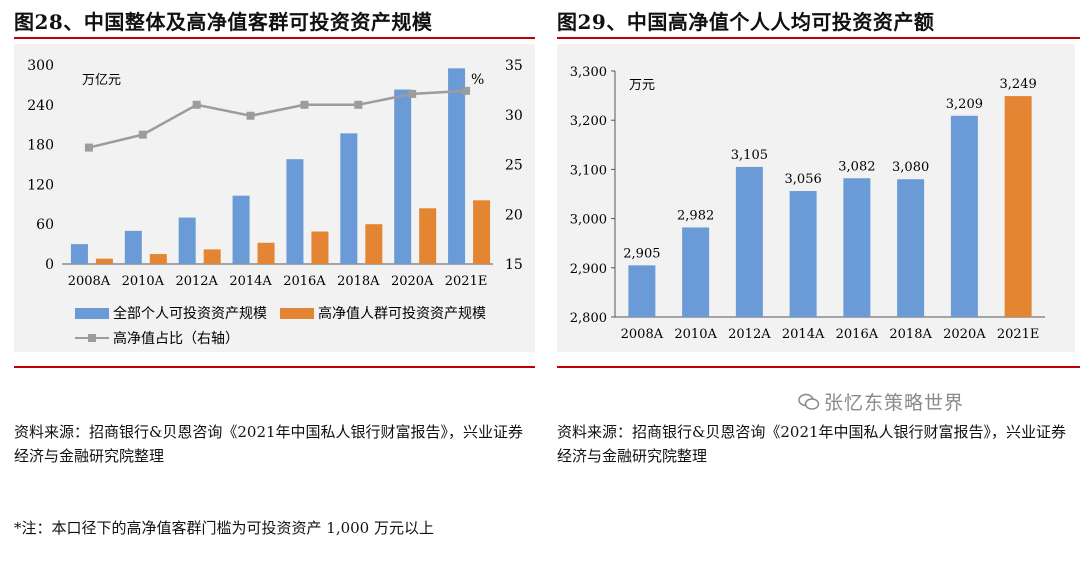 The width and height of the screenshot is (1080, 588). Describe the element at coordinates (358, 281) in the screenshot. I see `left-x-tick-label: 2018A` at that location.